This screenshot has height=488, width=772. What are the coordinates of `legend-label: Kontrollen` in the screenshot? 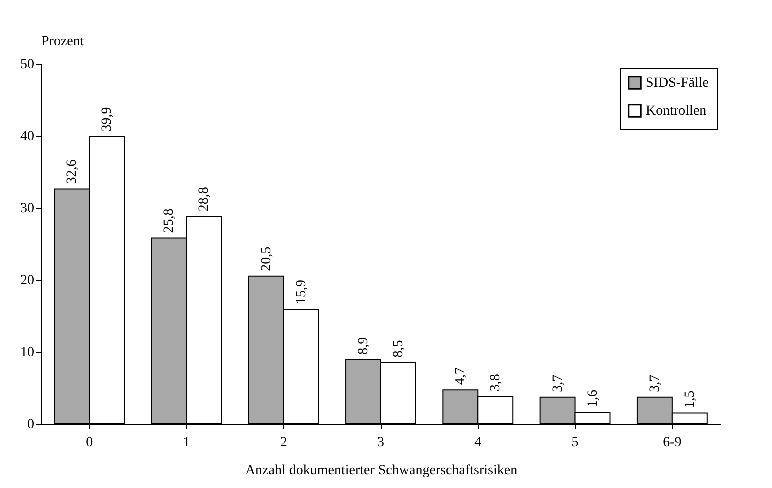 It's located at (676, 111).